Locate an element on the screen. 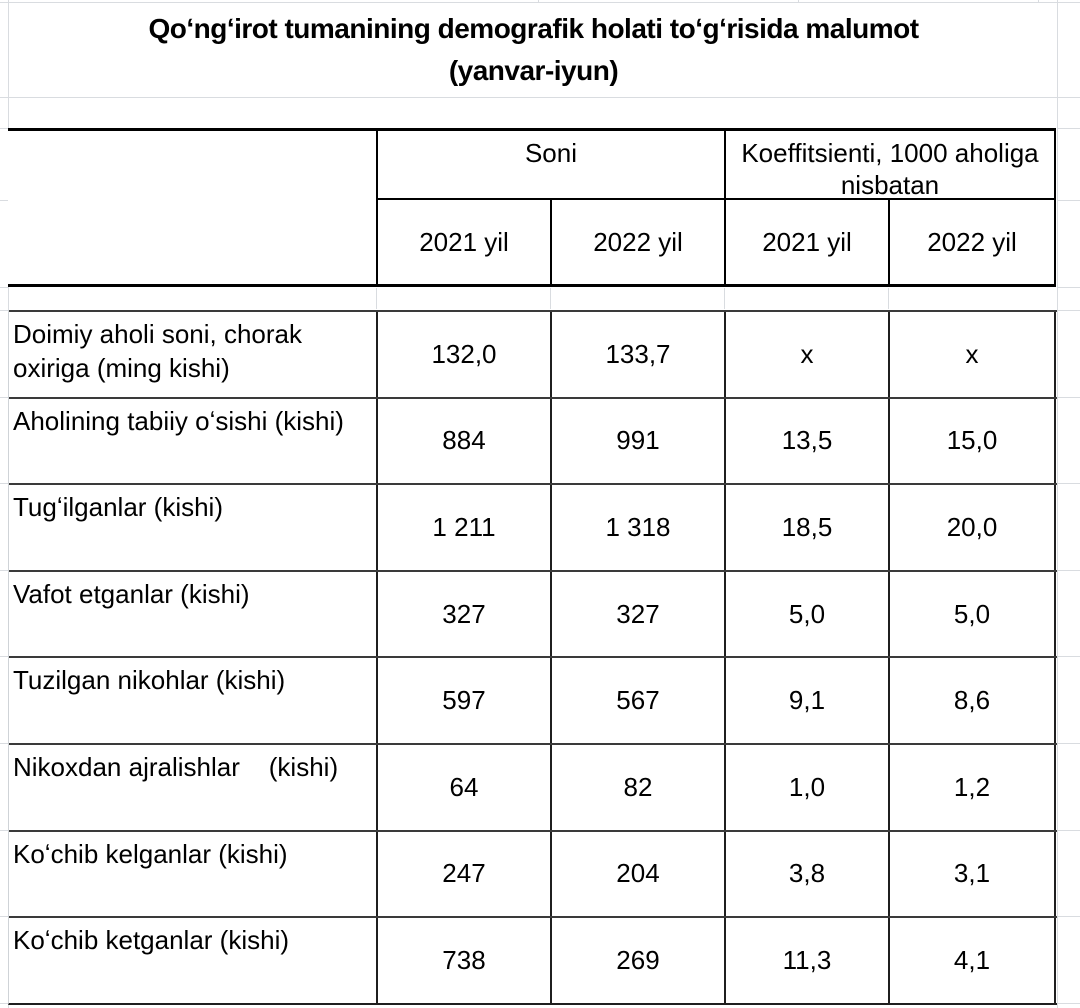 The width and height of the screenshot is (1080, 1008). value-cell: 247 is located at coordinates (463, 874).